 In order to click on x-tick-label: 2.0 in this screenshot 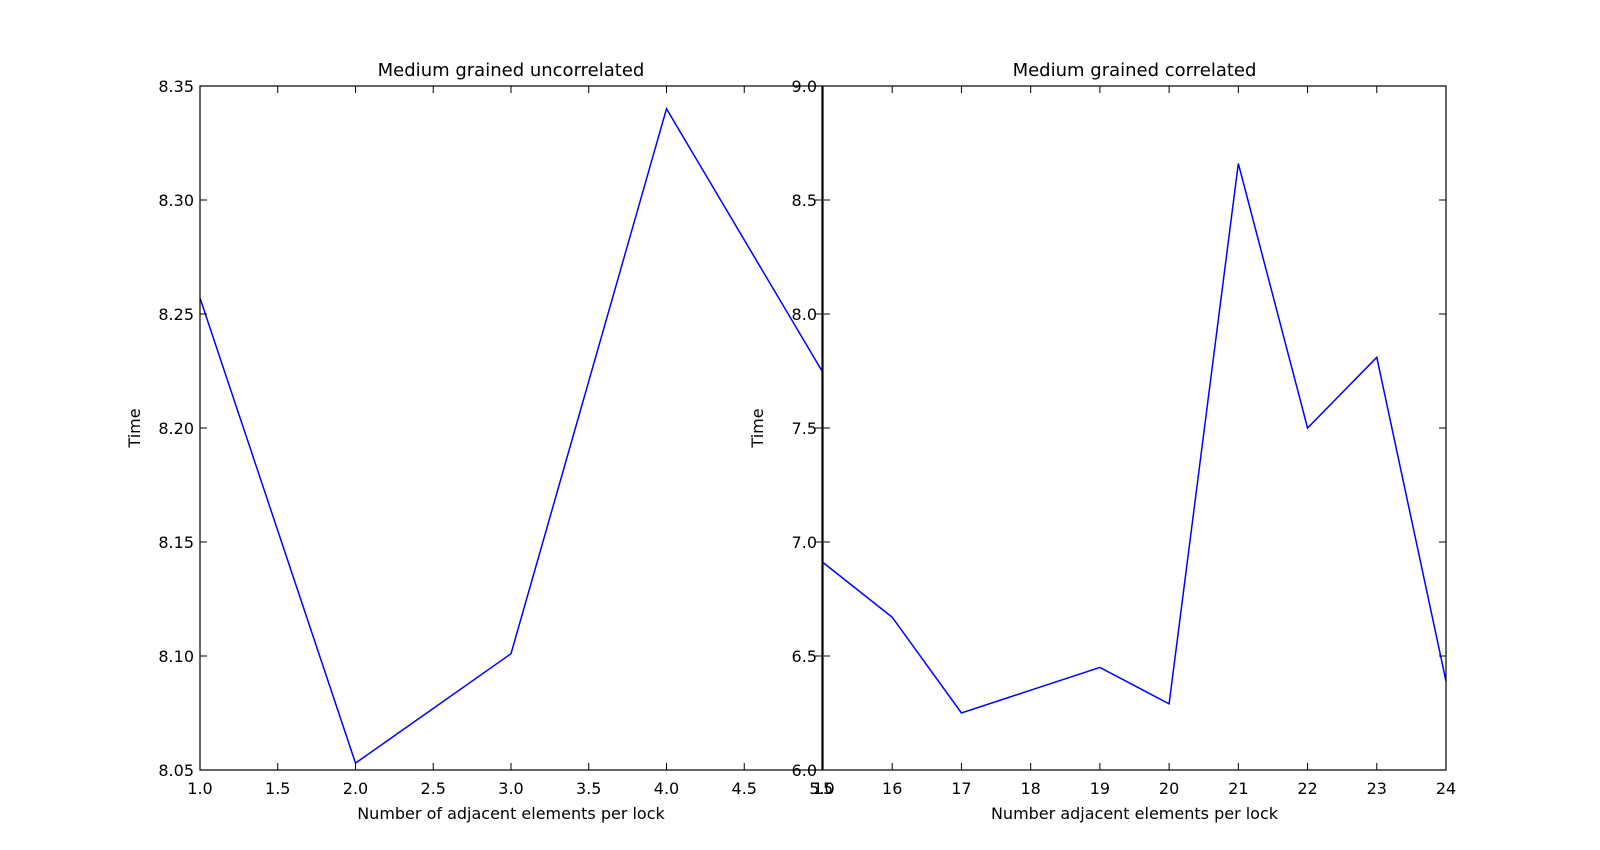, I will do `click(355, 788)`.